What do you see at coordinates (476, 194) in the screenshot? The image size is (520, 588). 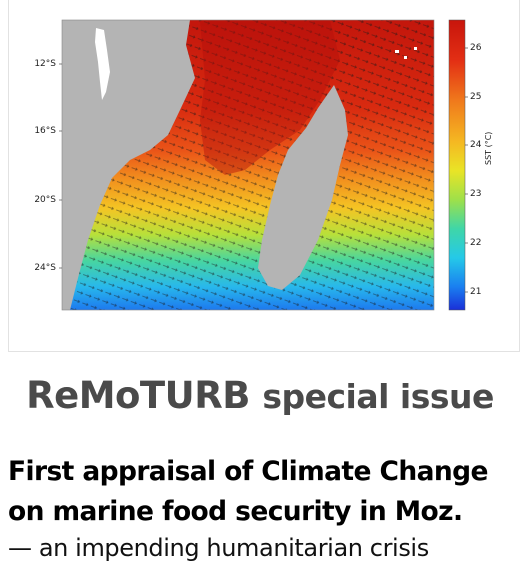 I see `colorbar-tick-label: 23` at bounding box center [476, 194].